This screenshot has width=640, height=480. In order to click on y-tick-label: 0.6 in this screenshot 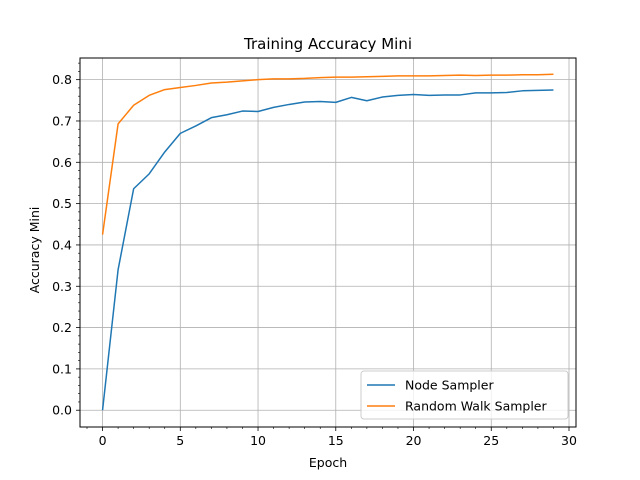, I will do `click(62, 162)`.